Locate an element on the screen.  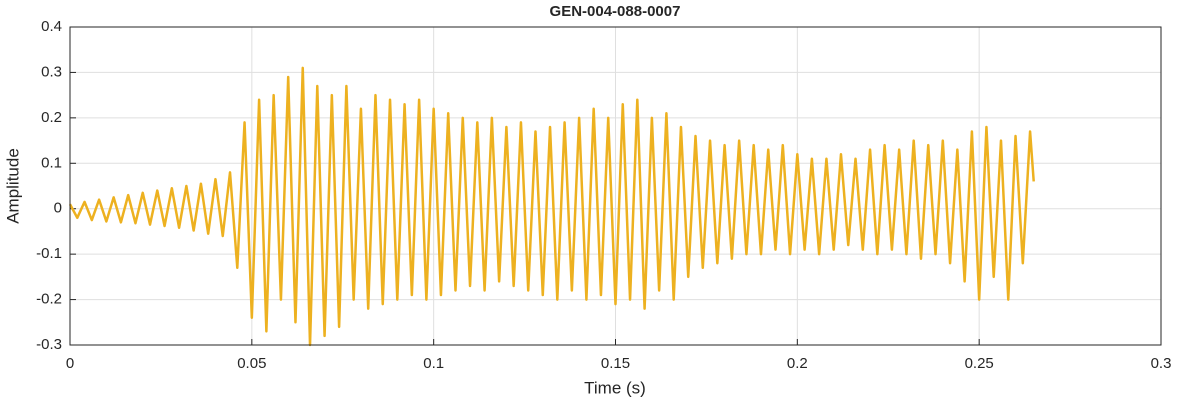
y-tick-label: 0.1 is located at coordinates (51, 162).